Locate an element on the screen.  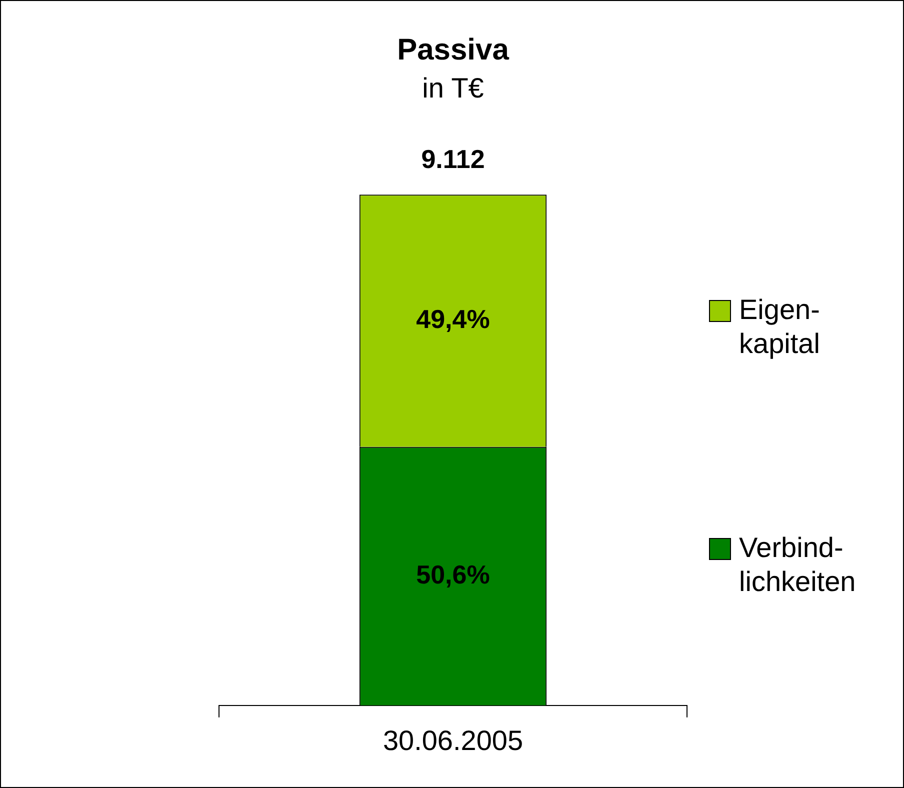
x-tick-label: 30.06.2005 is located at coordinates (453, 740).